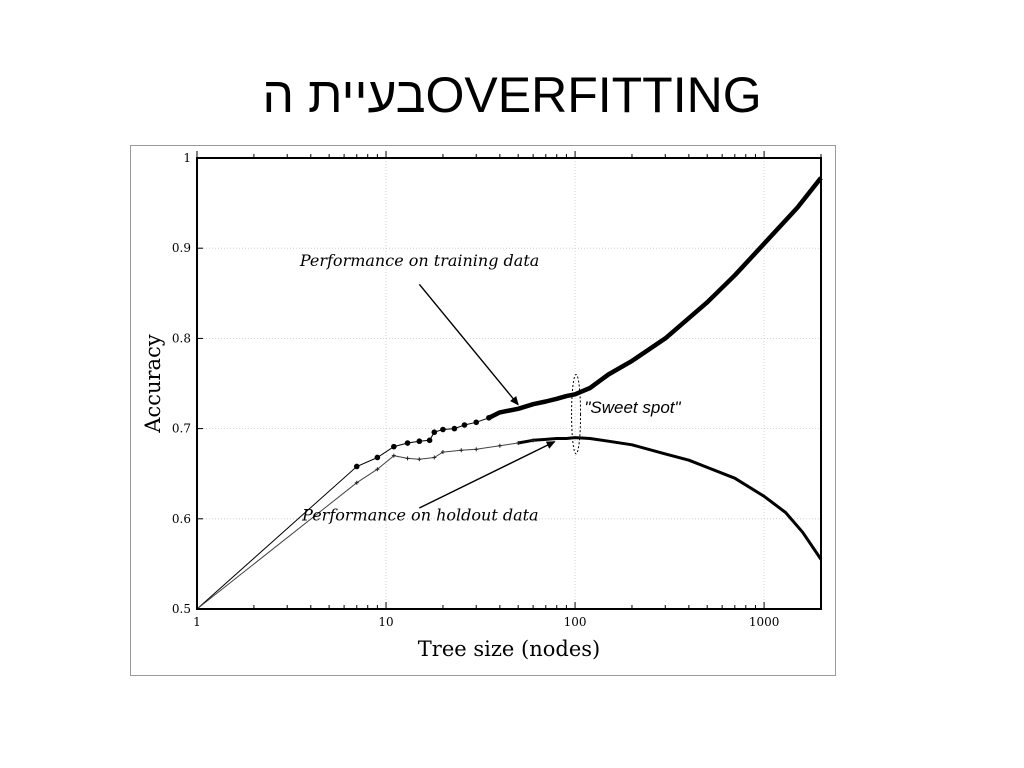  What do you see at coordinates (153, 384) in the screenshot?
I see `y-axis-title: Accuracy` at bounding box center [153, 384].